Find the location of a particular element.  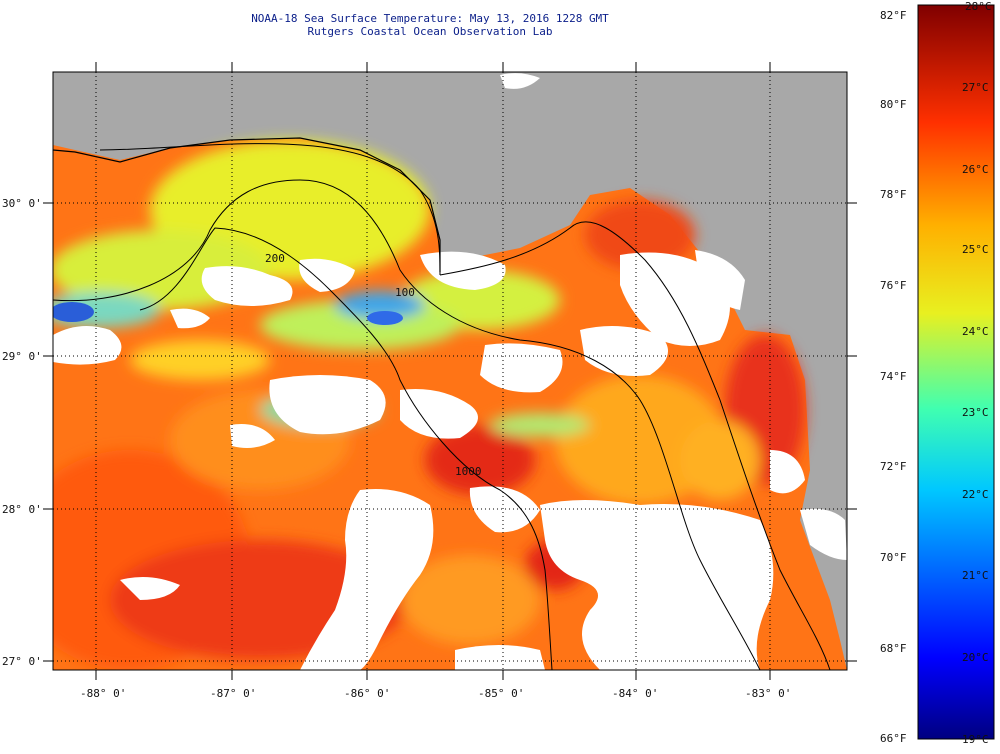

colorbar-f-80: 80°F is located at coordinates (893, 104).